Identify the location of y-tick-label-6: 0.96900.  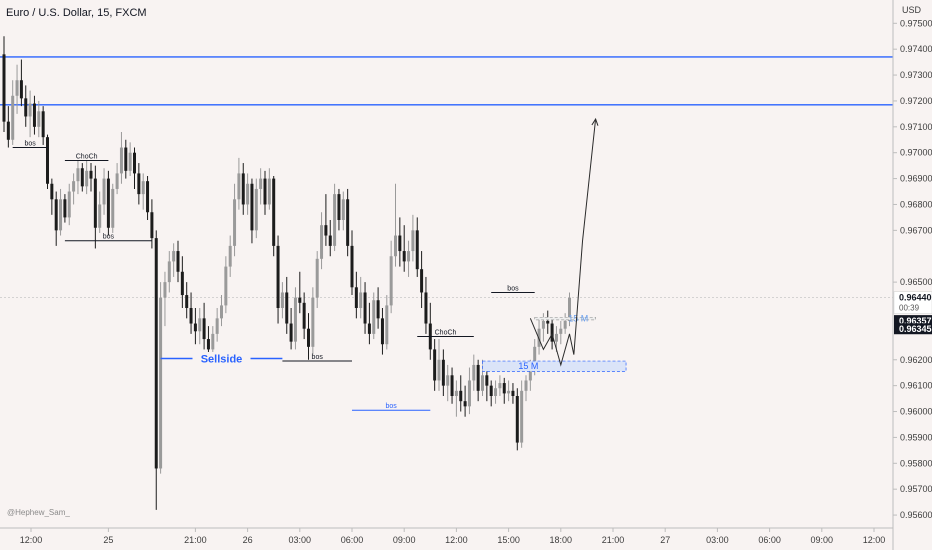
(916, 179).